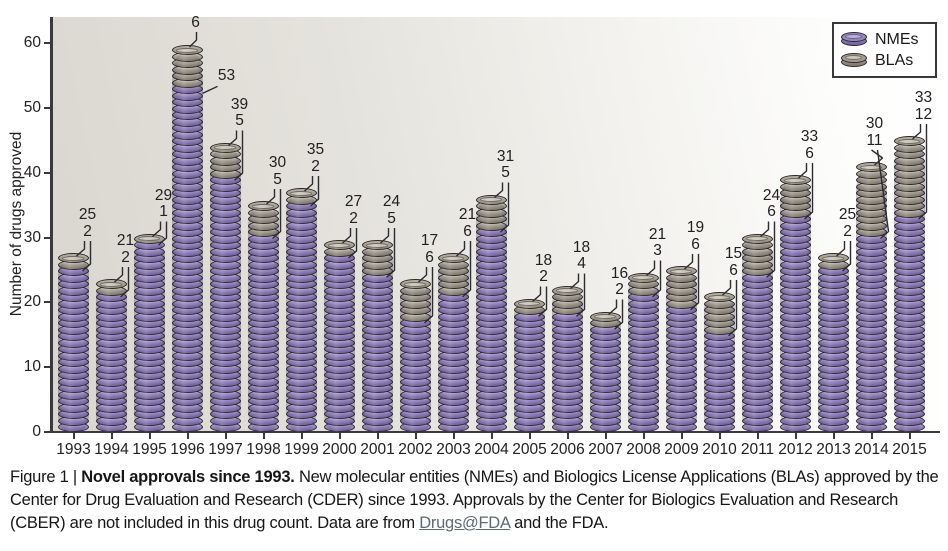 Image resolution: width=948 pixels, height=551 pixels. What do you see at coordinates (795, 449) in the screenshot?
I see `x-tick-label-2012: 2012` at bounding box center [795, 449].